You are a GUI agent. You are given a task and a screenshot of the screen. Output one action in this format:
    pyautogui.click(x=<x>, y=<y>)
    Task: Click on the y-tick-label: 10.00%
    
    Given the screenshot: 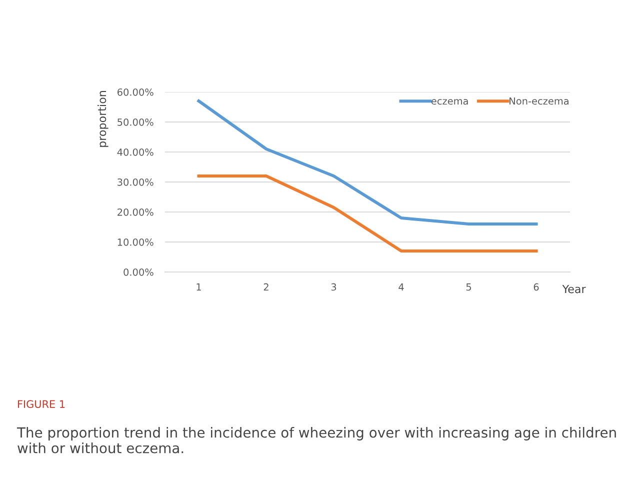 What is the action you would take?
    pyautogui.click(x=136, y=242)
    